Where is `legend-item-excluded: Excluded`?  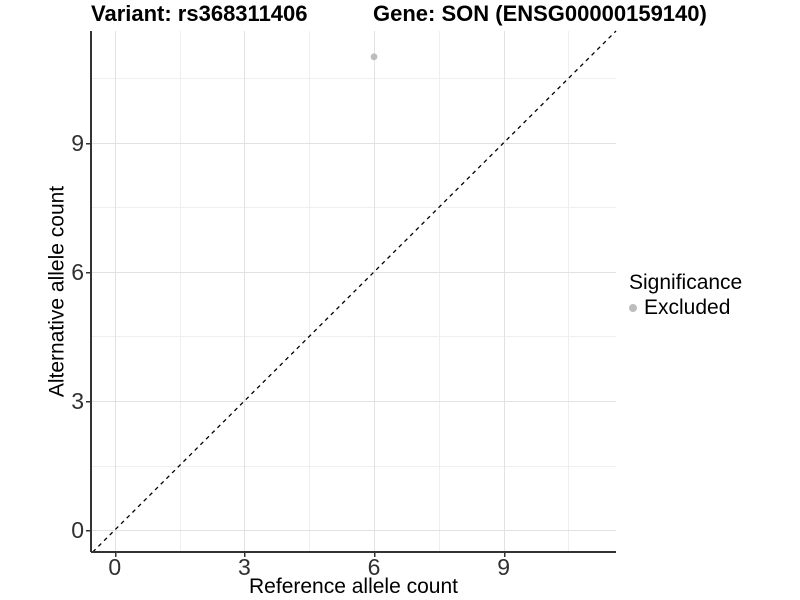
legend-item-excluded: Excluded is located at coordinates (685, 308).